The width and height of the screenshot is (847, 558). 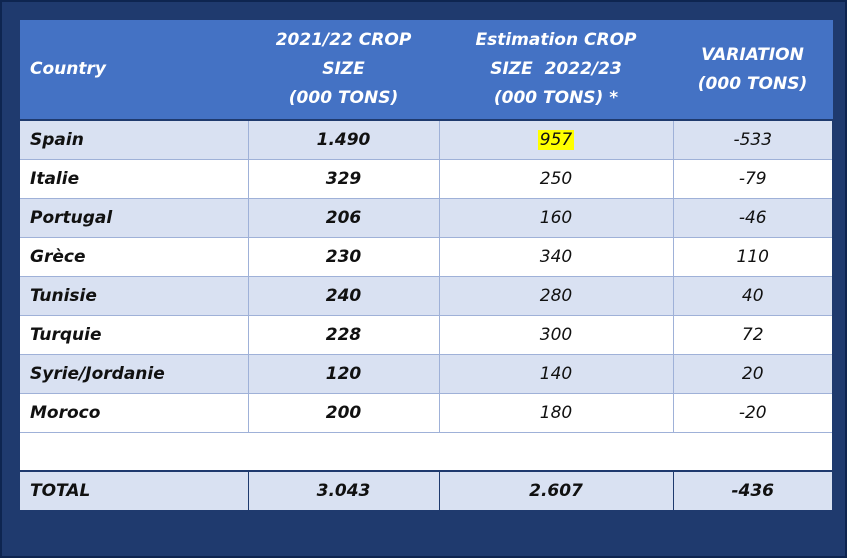 What do you see at coordinates (68, 69) in the screenshot?
I see `header-country-label: Country` at bounding box center [68, 69].